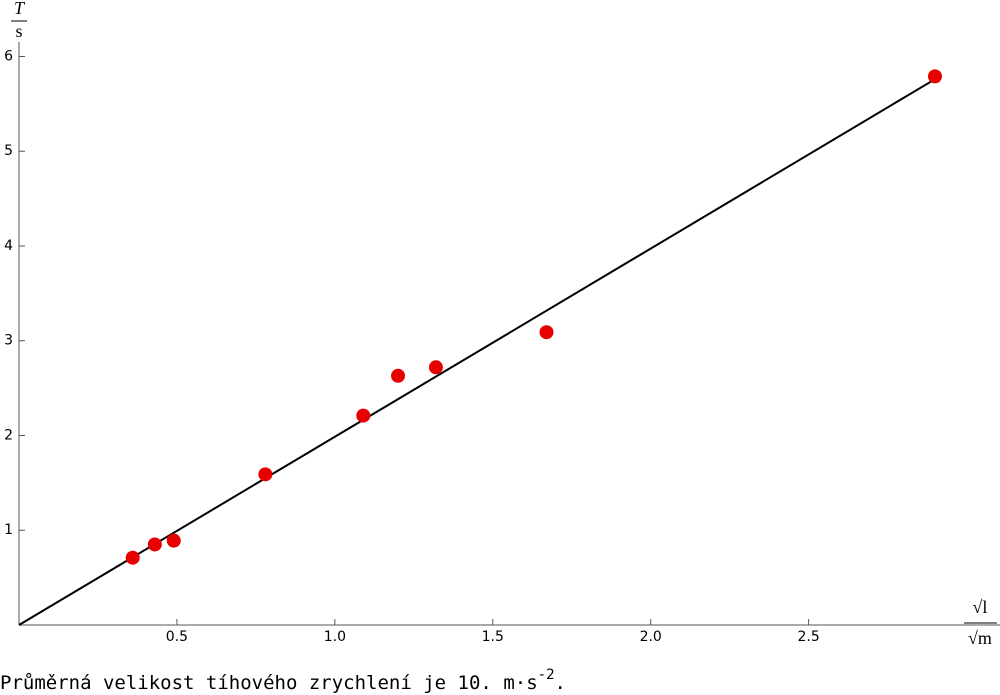  I want to click on x-label-denominator: √m, so click(980, 638).